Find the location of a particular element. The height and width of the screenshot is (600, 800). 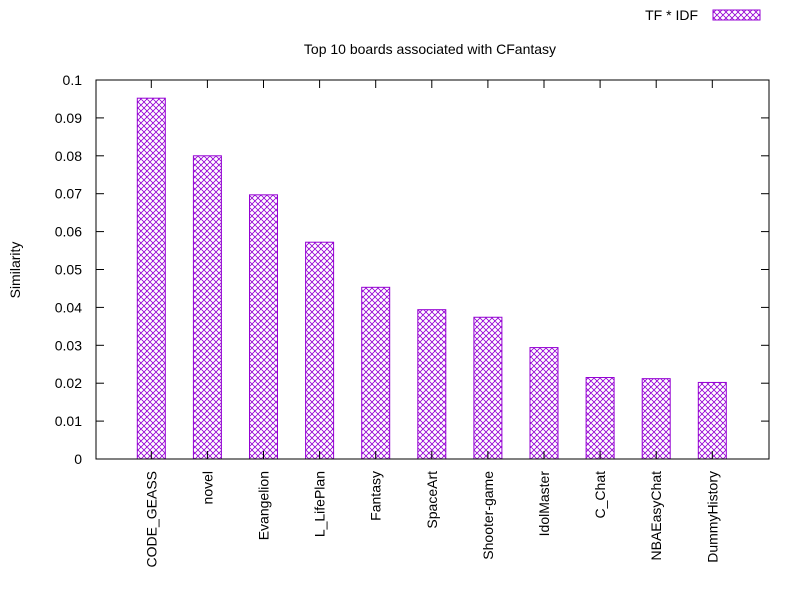

x-tick-label: Shooter-game is located at coordinates (488, 515).